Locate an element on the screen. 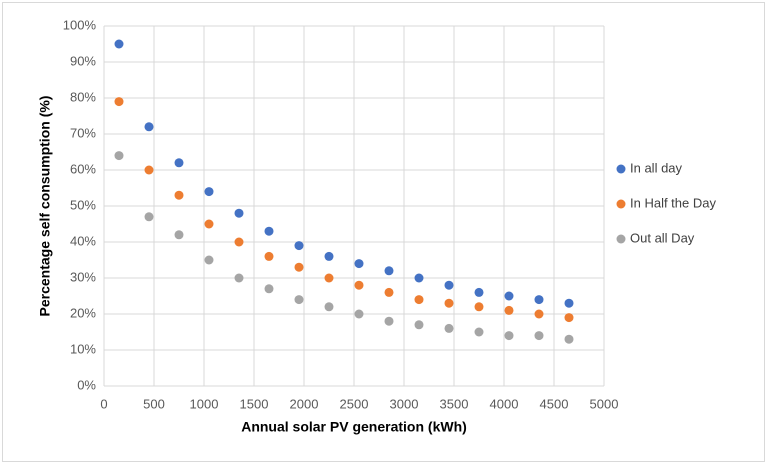 Image resolution: width=768 pixels, height=466 pixels. x-tick-label: 1500 is located at coordinates (254, 403).